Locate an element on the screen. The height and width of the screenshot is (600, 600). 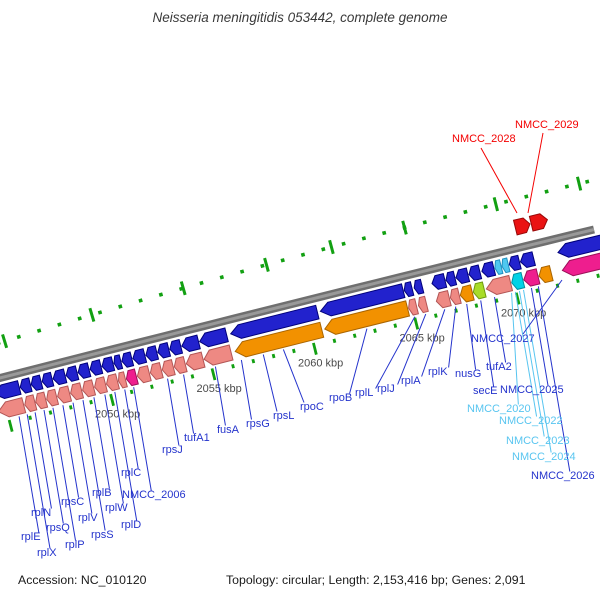
gene-label: NMCC_2029 is located at coordinates (547, 125).